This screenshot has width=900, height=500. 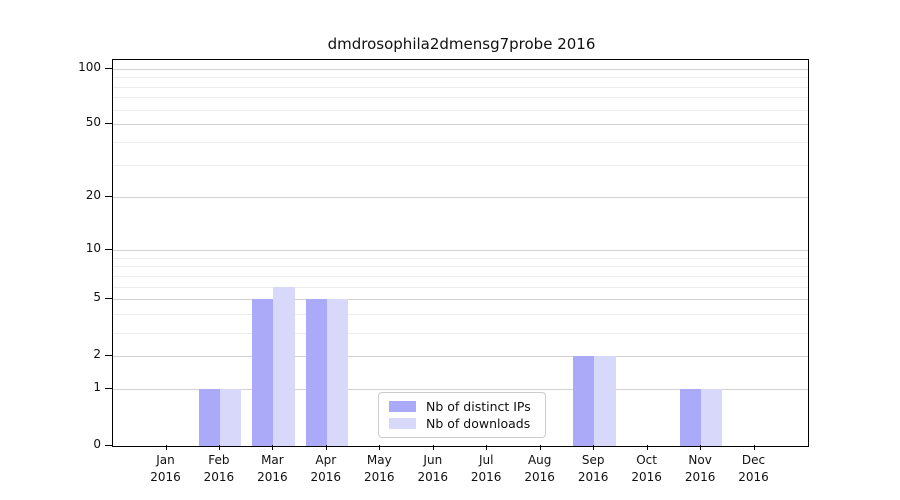 I want to click on x-tick-label-may: May 2016, so click(x=379, y=469).